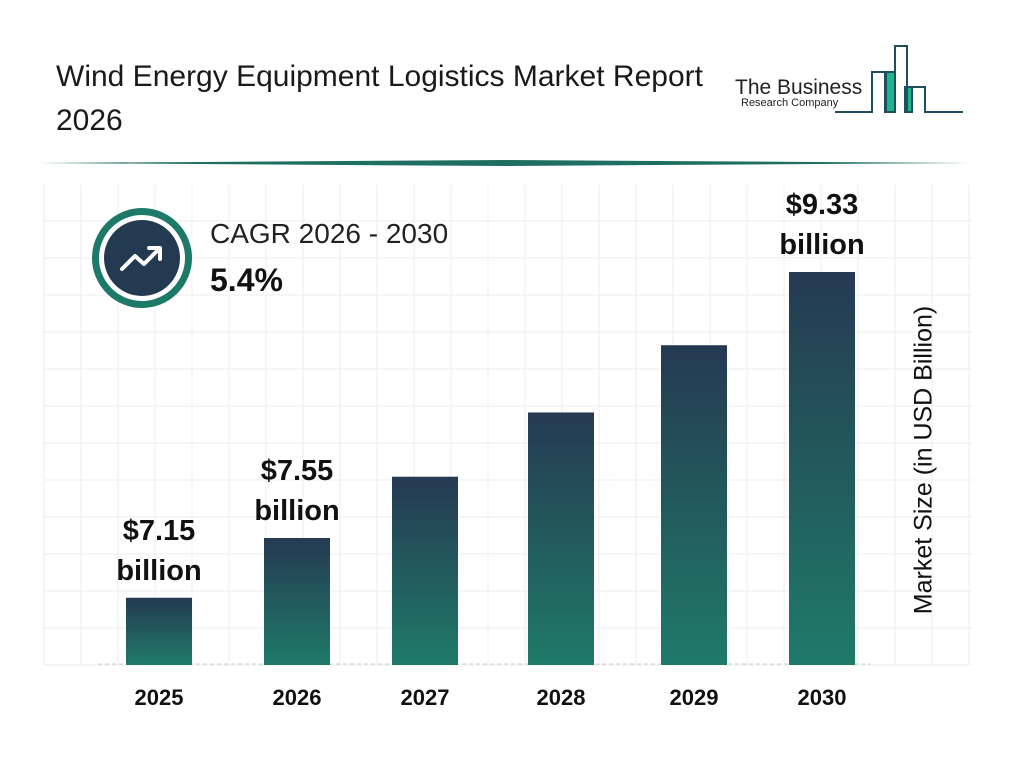 Image resolution: width=1024 pixels, height=768 pixels. I want to click on x-tick-label: 2029, so click(694, 697).